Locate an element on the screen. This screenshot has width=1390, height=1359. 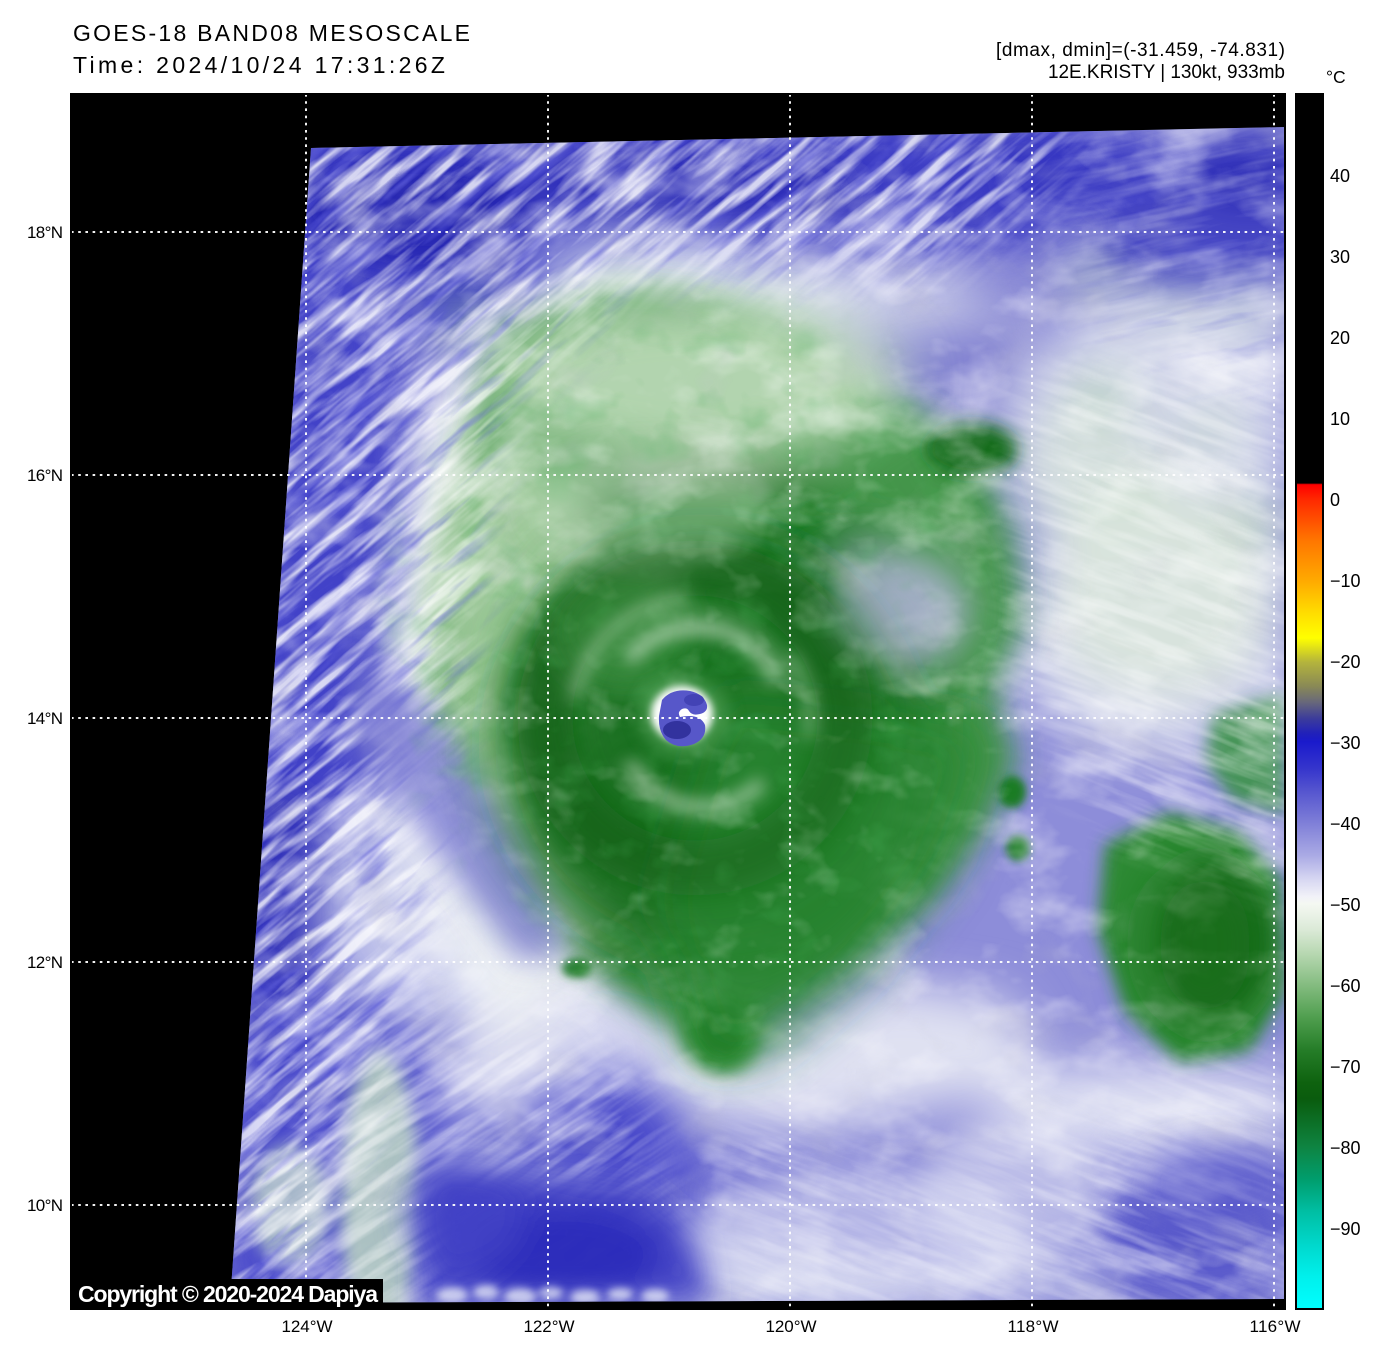
svg-text: 12E.KRISTY | 130kt, 933mb is located at coordinates (1166, 72).